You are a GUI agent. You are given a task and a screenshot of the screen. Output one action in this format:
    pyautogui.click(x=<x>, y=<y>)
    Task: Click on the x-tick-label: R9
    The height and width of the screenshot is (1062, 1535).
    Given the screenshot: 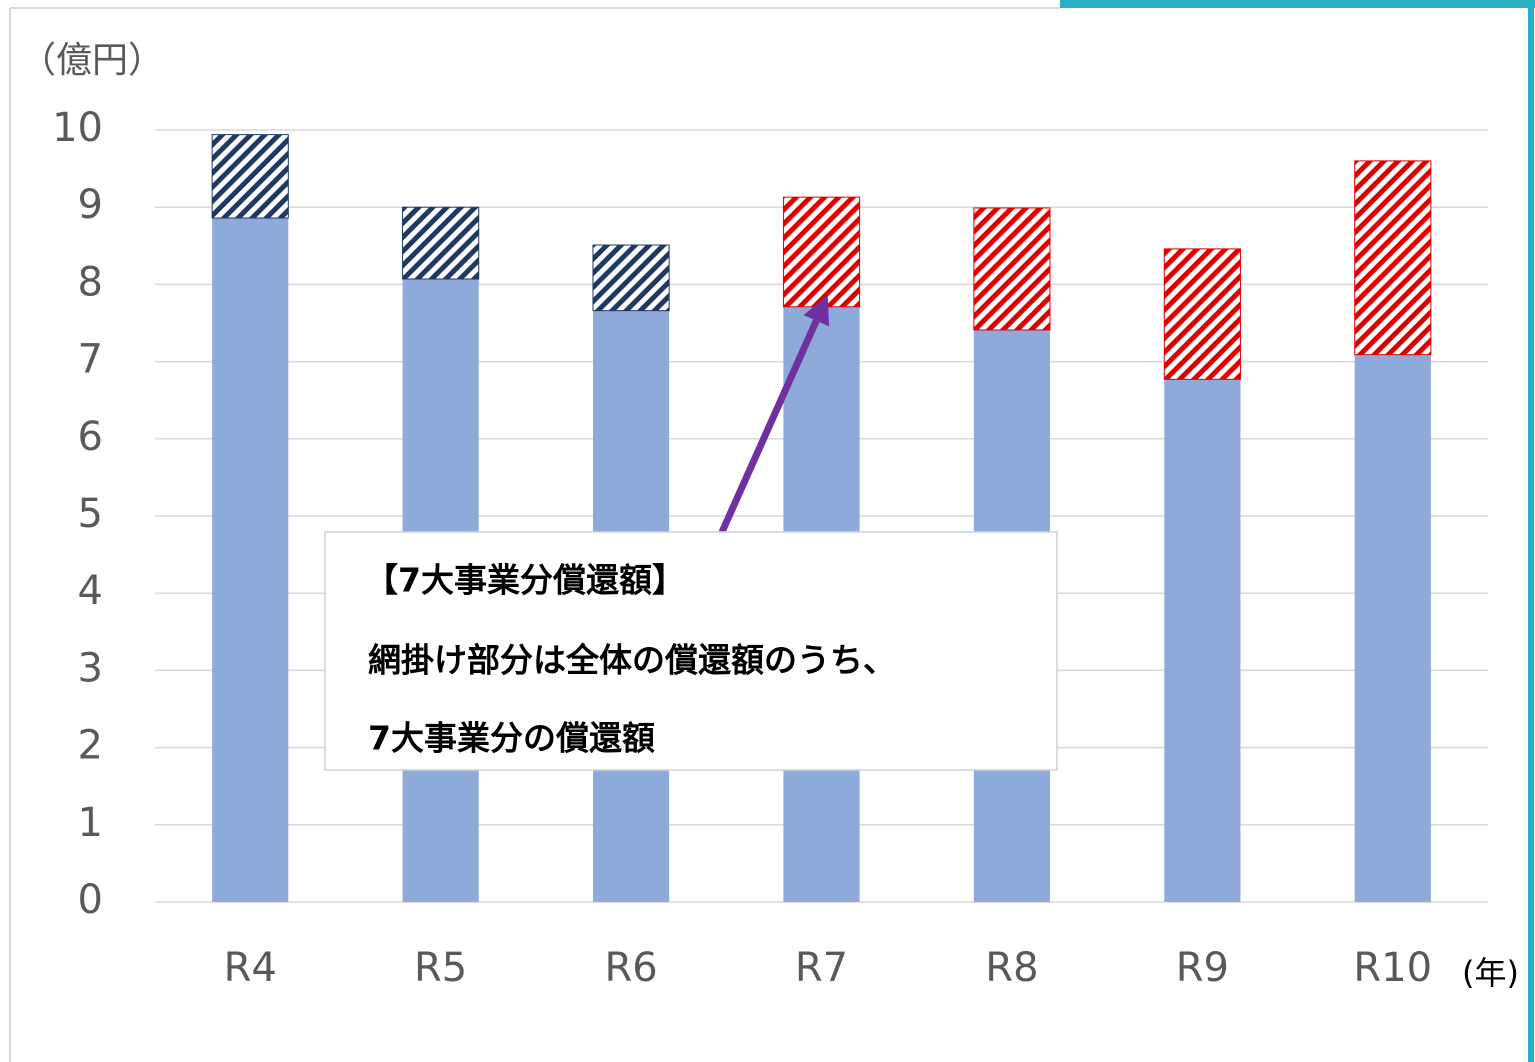 What is the action you would take?
    pyautogui.click(x=1202, y=968)
    